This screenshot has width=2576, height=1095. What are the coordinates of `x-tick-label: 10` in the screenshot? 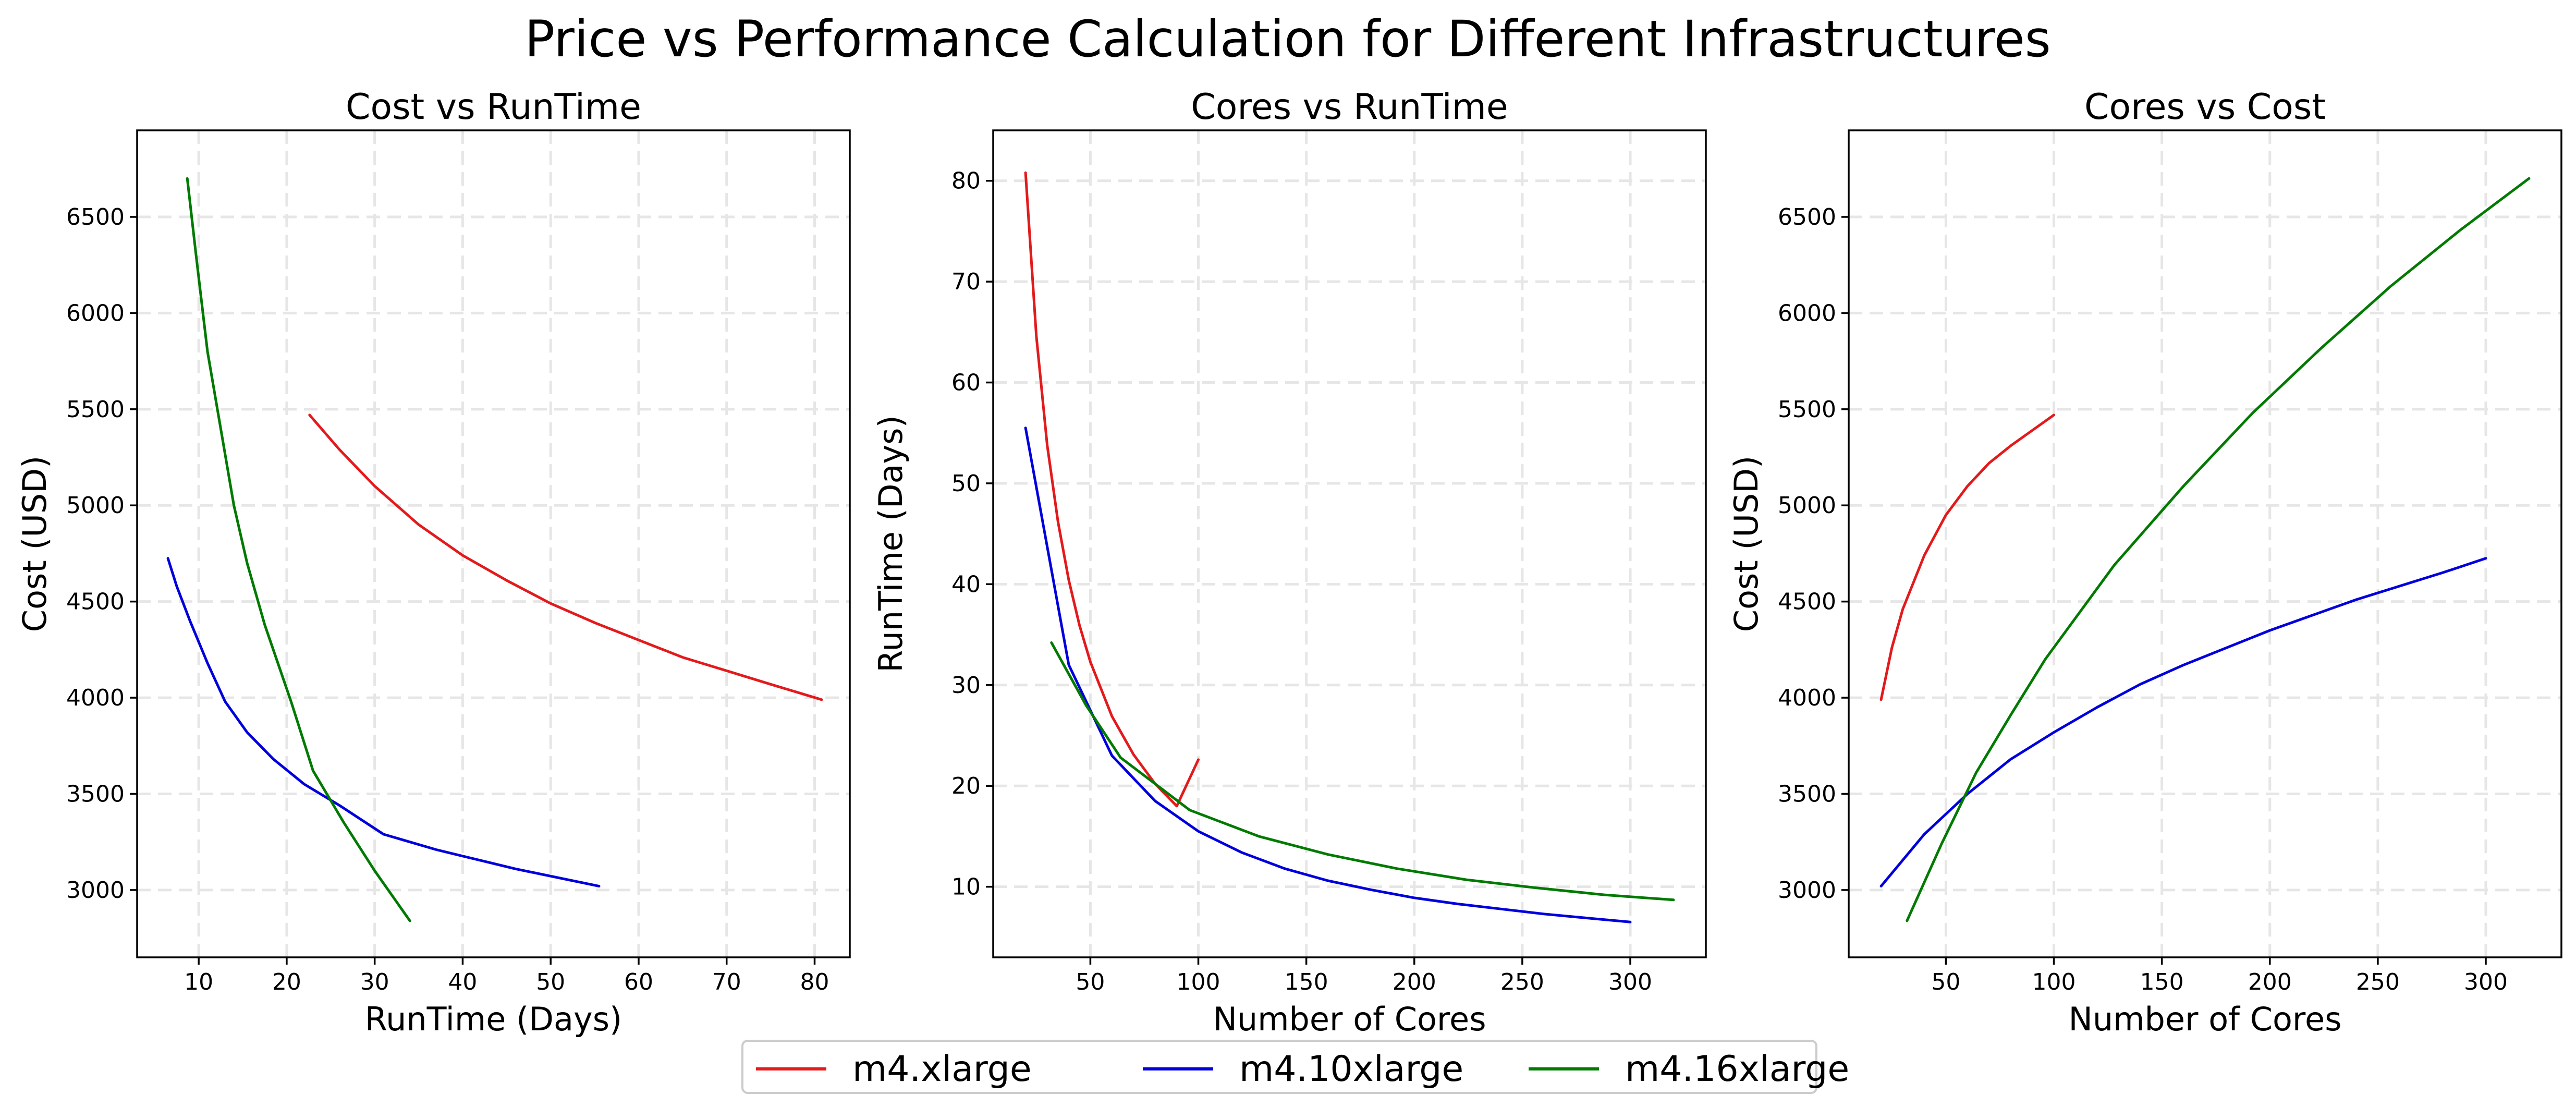 It's located at (198, 982).